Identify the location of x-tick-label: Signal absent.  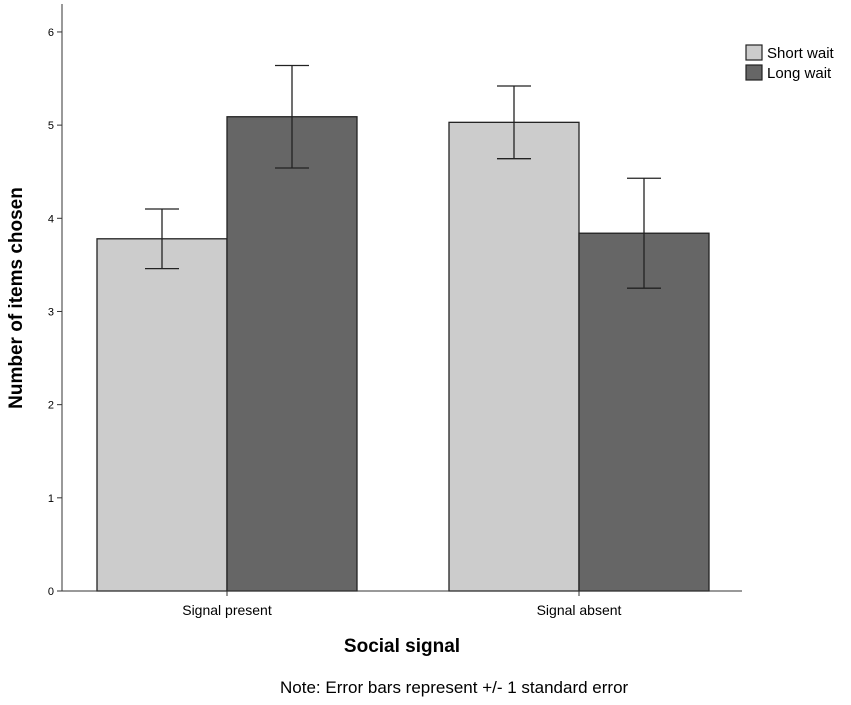
(579, 610).